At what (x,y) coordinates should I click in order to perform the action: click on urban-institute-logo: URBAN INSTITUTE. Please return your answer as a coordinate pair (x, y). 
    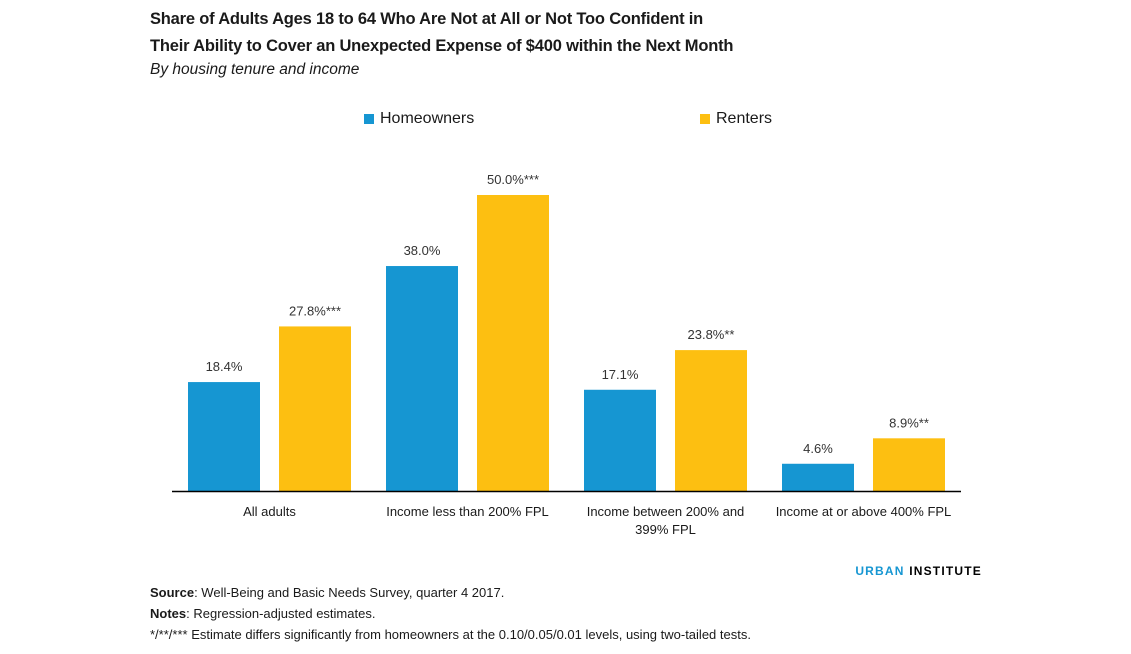
    Looking at the image, I should click on (918, 571).